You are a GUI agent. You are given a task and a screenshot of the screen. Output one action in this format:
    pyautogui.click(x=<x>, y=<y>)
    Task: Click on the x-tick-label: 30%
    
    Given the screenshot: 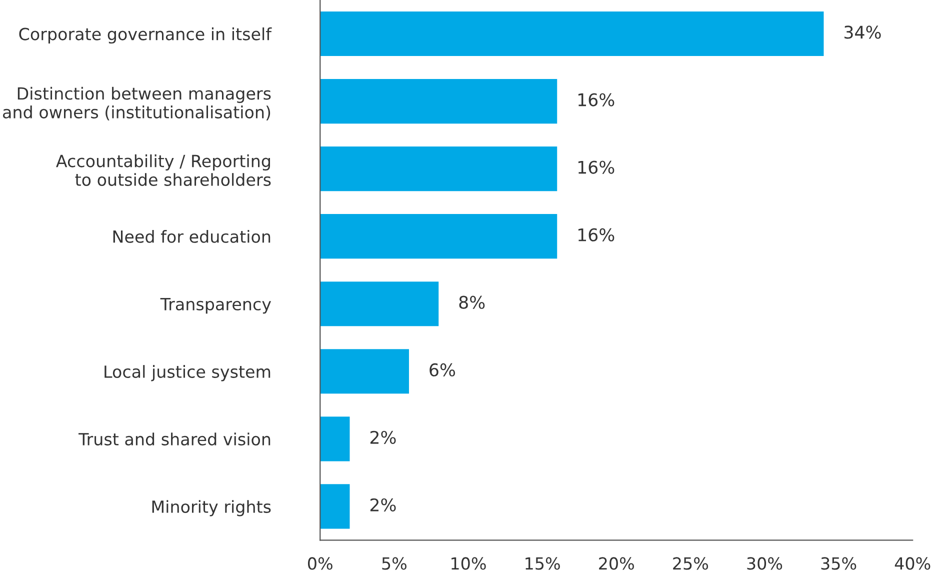 What is the action you would take?
    pyautogui.click(x=764, y=563)
    